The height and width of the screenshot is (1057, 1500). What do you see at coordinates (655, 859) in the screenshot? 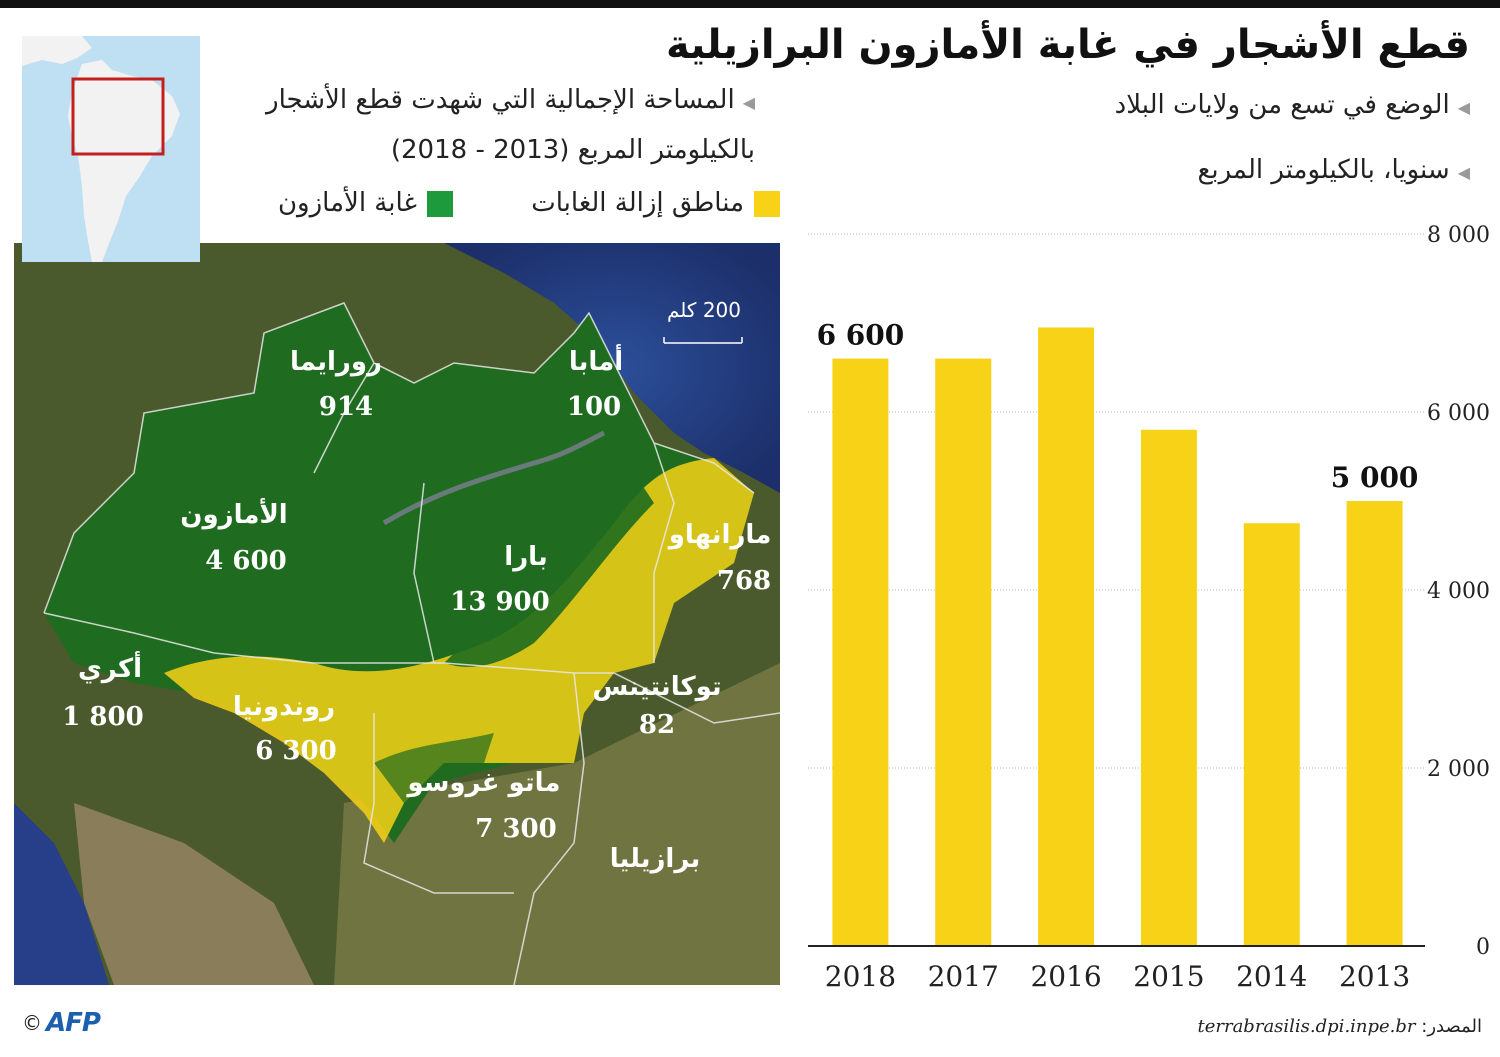
I see `country-label: برازيليا` at bounding box center [655, 859].